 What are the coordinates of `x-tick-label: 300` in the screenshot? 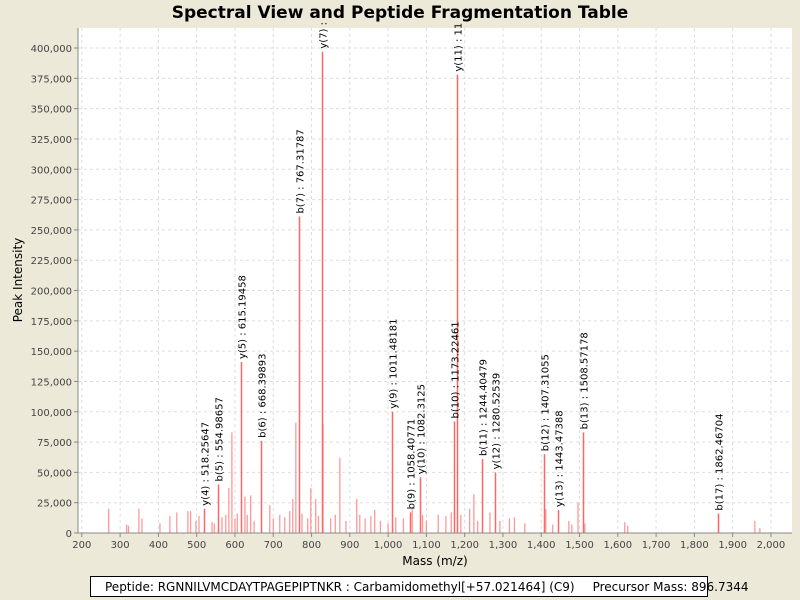 It's located at (120, 545).